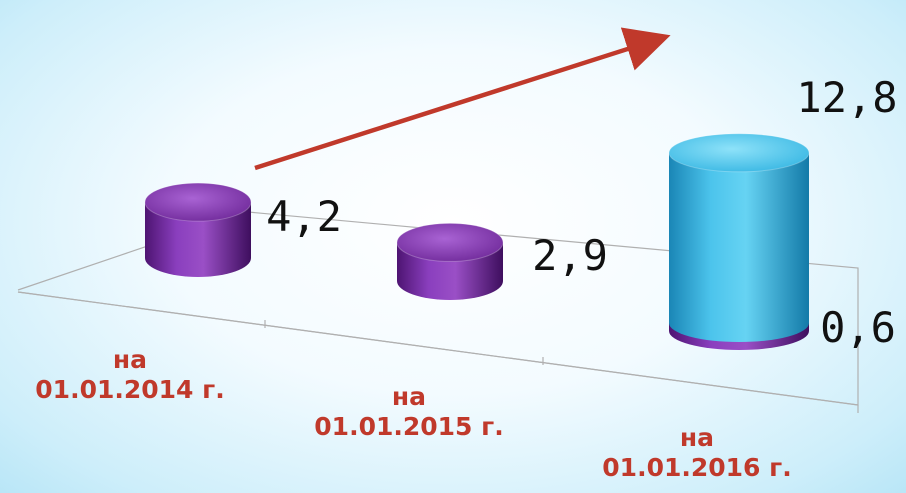 This screenshot has height=493, width=906. I want to click on category-label-2: на 01.01.2016 г., so click(696, 453).